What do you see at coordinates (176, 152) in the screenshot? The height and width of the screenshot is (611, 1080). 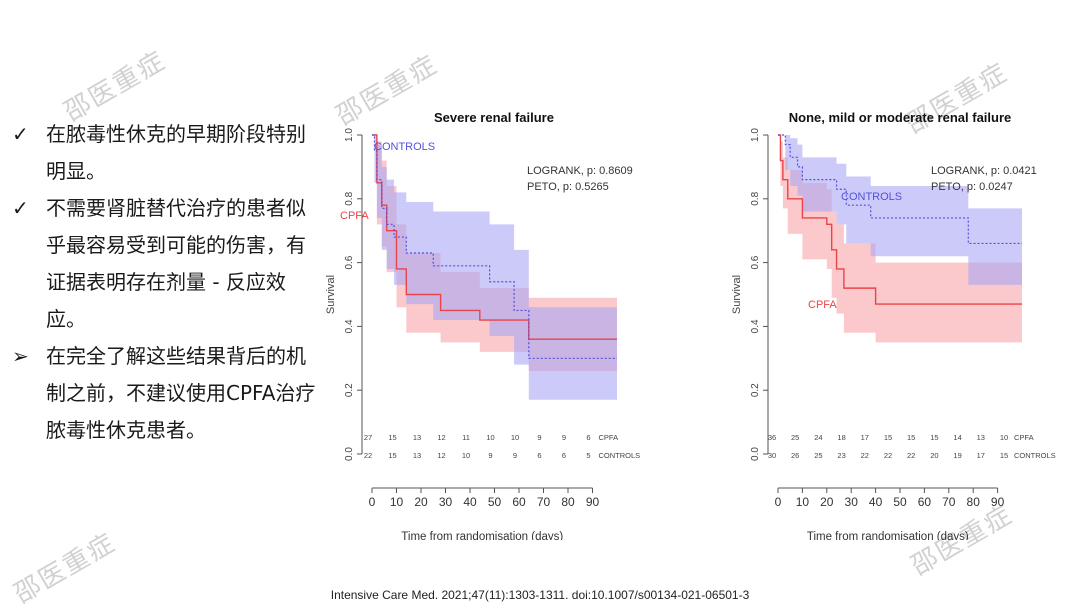 I see `bullet-text: 在脓毒性休克的早期阶段特别明显。` at bounding box center [176, 152].